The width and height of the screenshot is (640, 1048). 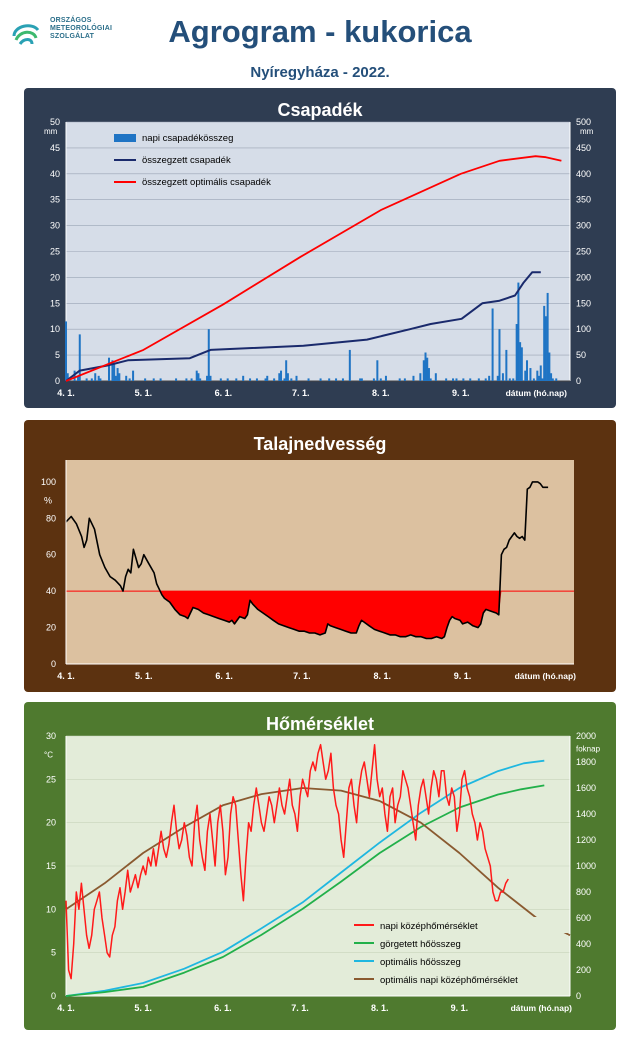 I want to click on y-tick-label-left: 45, so click(x=55, y=148).